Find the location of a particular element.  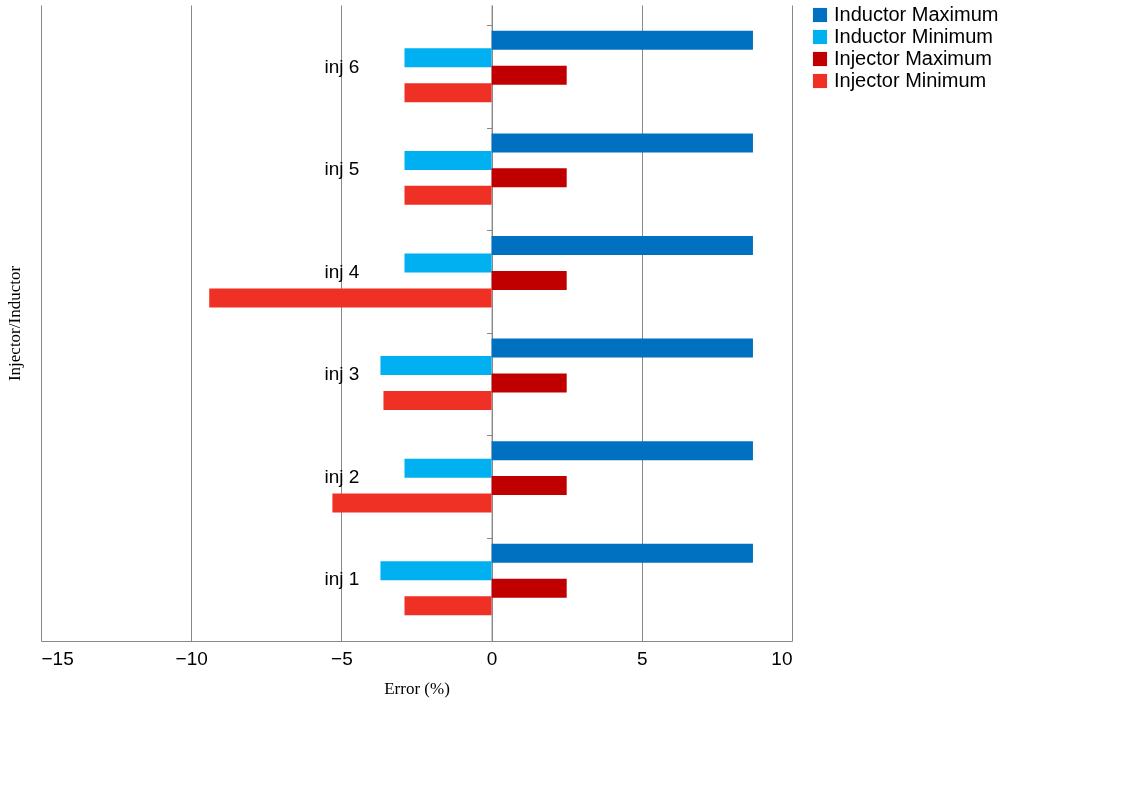

x-axis-title: Error (%) is located at coordinates (417, 688).